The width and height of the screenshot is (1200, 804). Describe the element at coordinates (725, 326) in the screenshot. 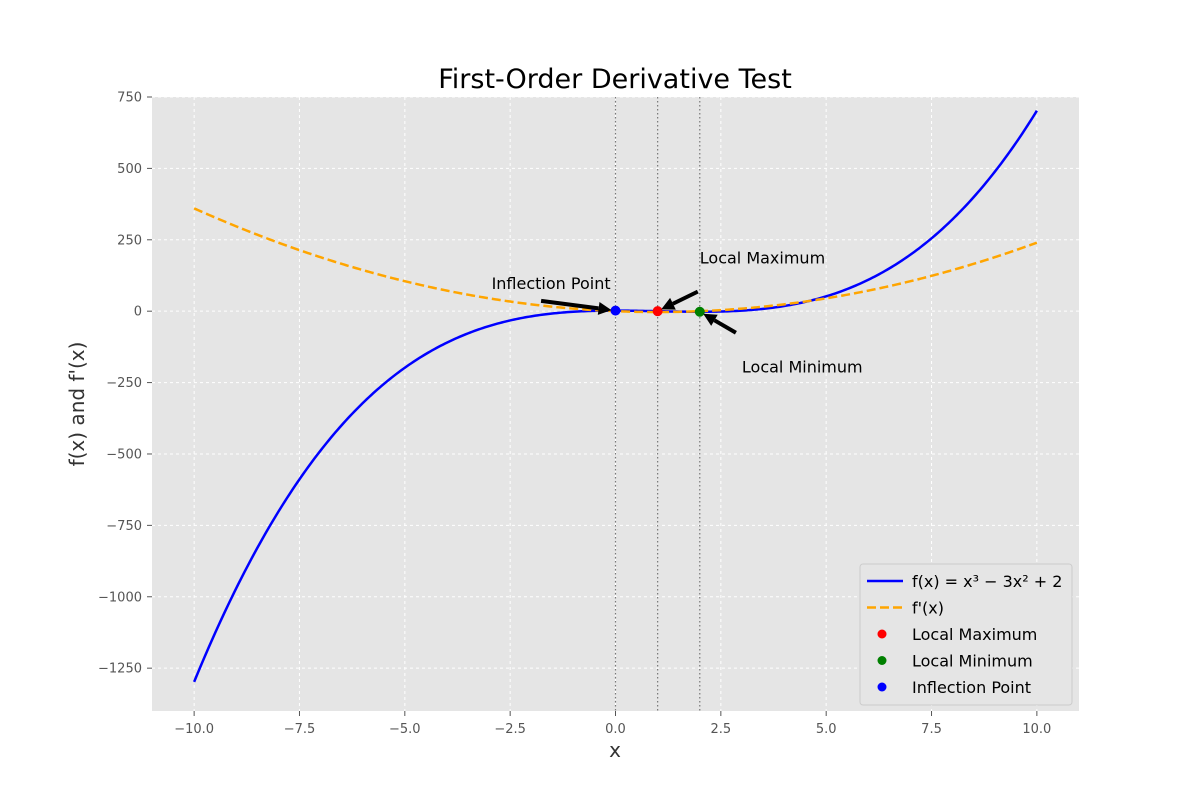

I see `annotation-local-minimum-arrow-shaft` at that location.